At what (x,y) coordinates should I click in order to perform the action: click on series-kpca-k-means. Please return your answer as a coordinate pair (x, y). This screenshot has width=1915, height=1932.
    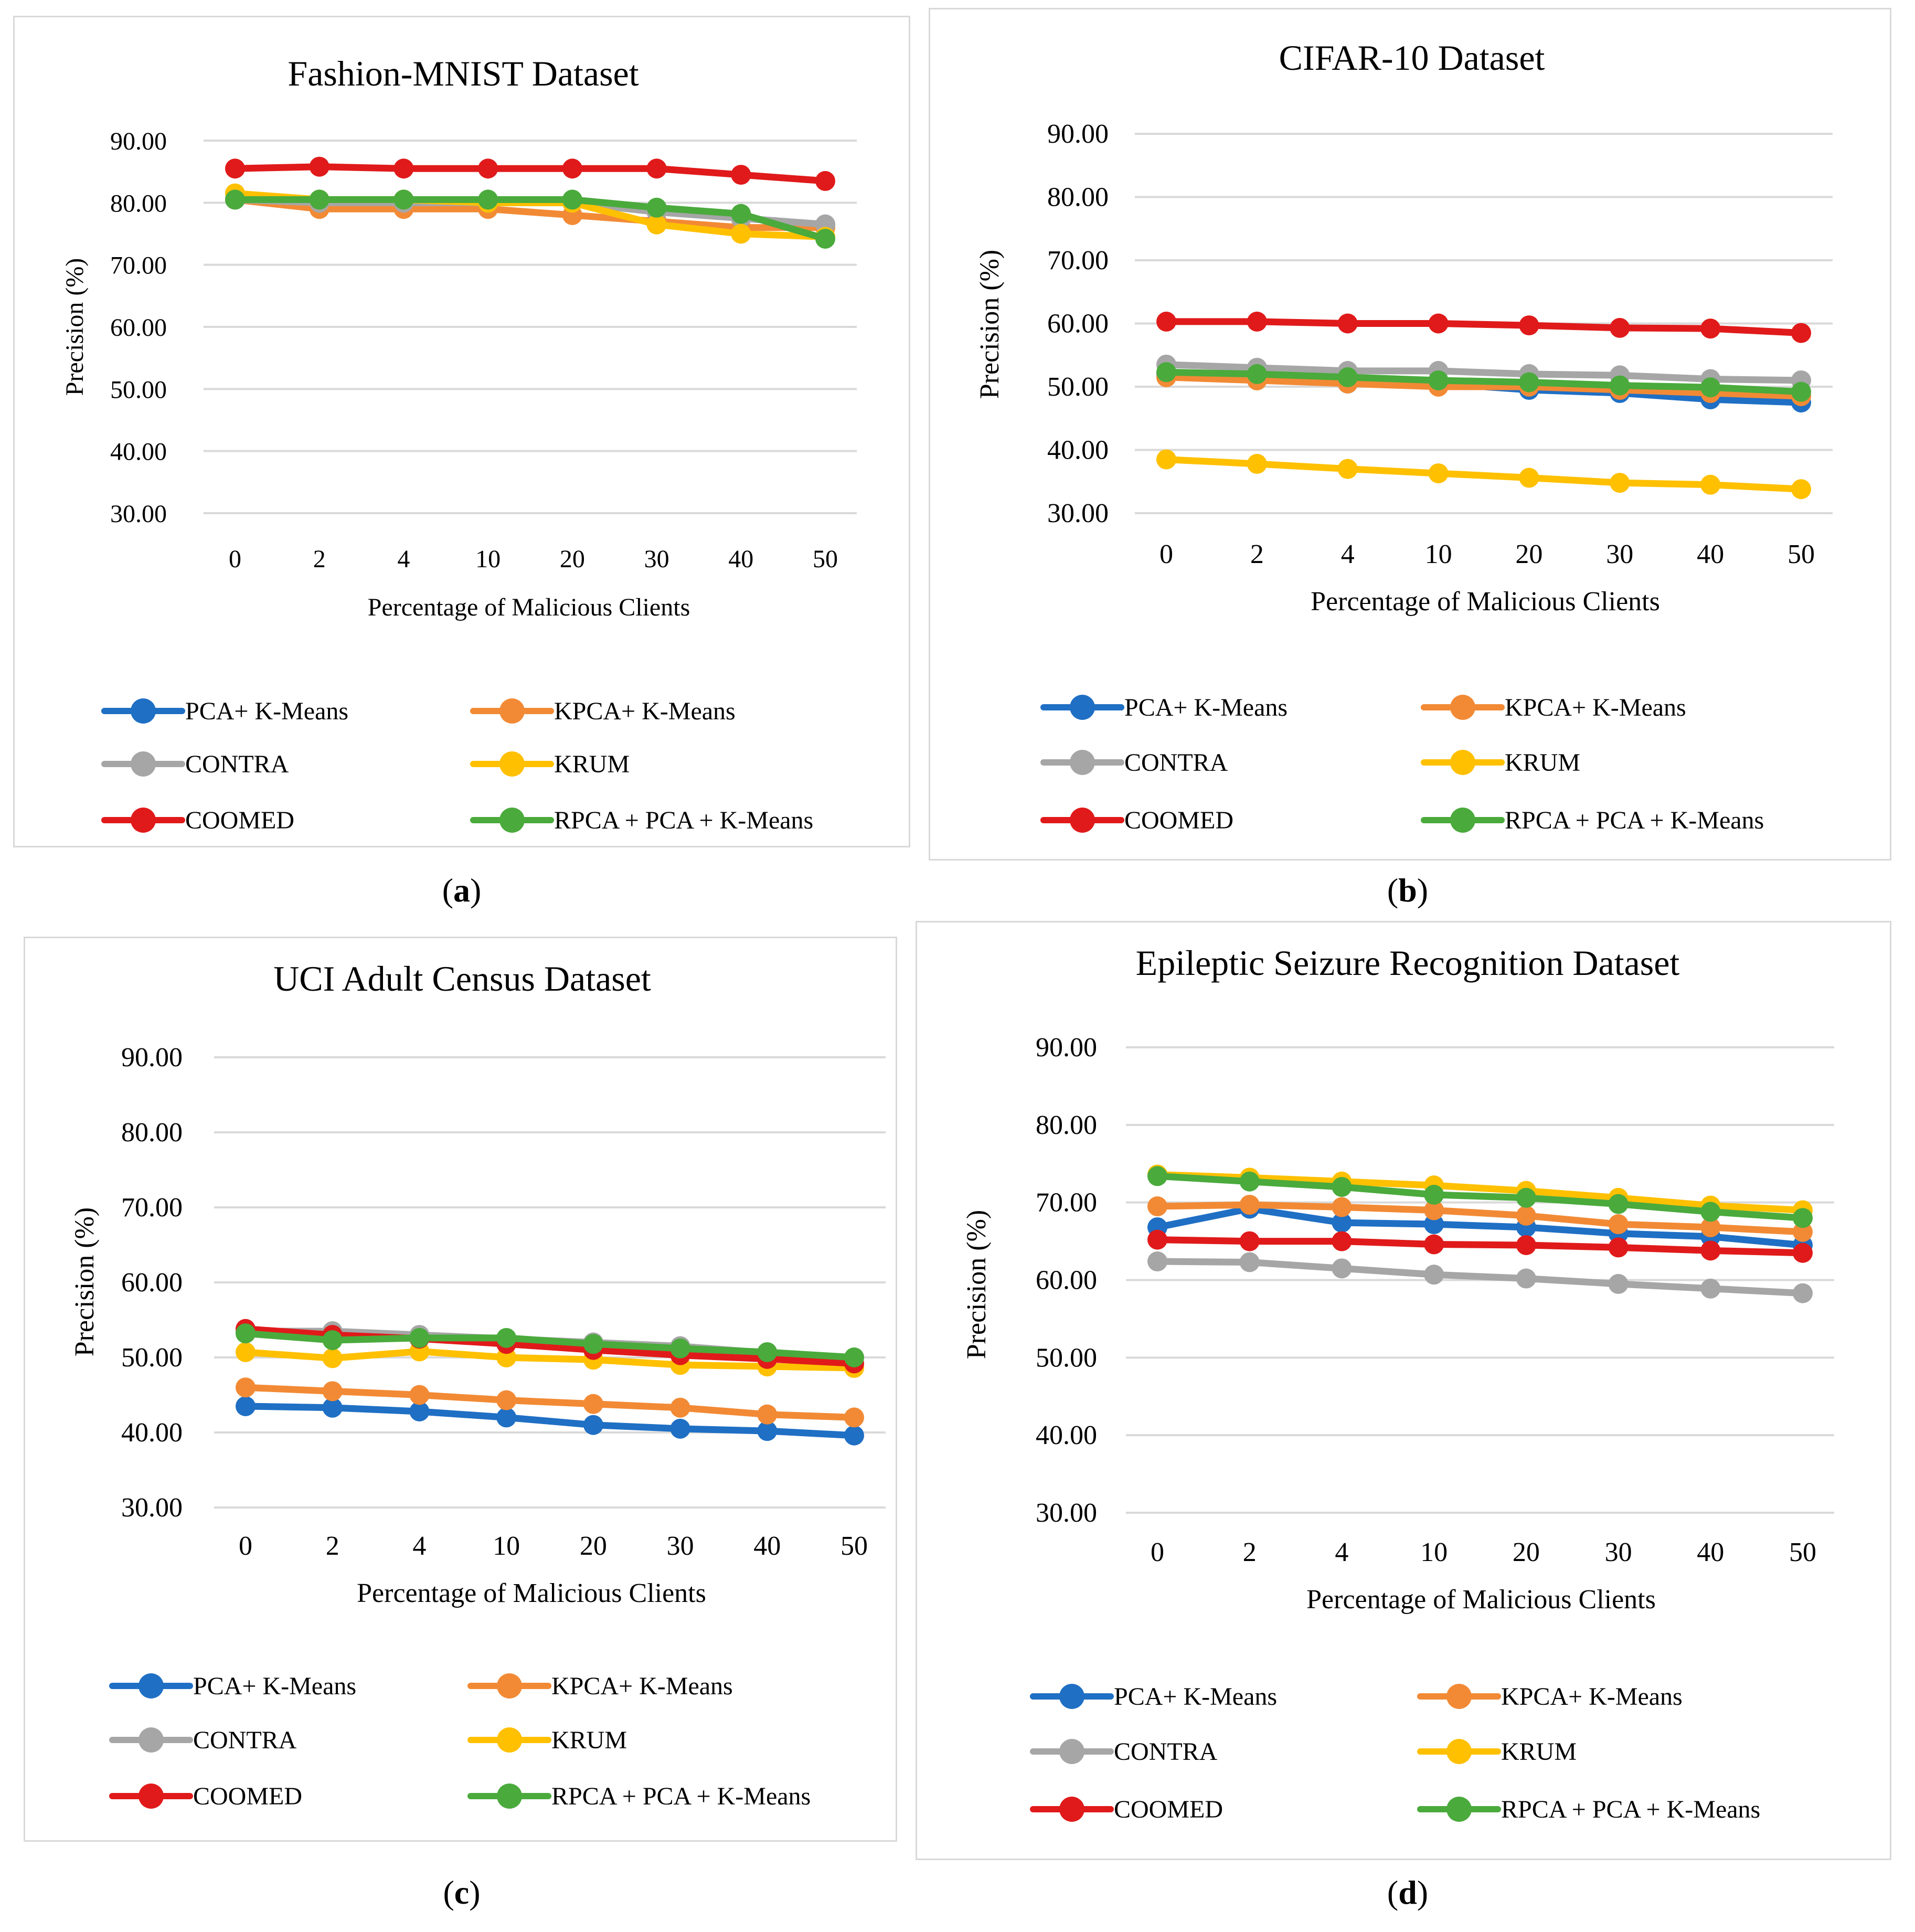
    Looking at the image, I should click on (550, 1402).